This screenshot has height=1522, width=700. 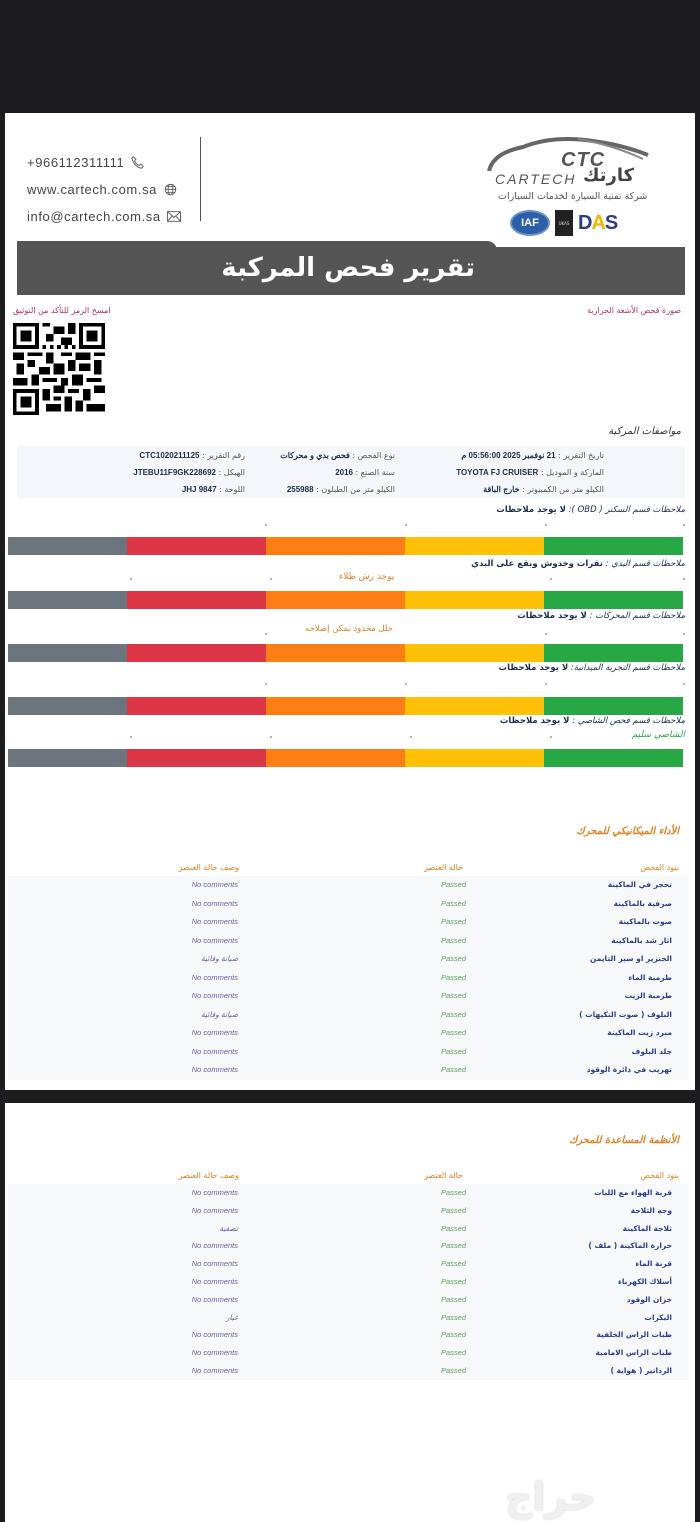 I want to click on table-row: تحجر في الماكينة Passed No comments, so click(x=431, y=884).